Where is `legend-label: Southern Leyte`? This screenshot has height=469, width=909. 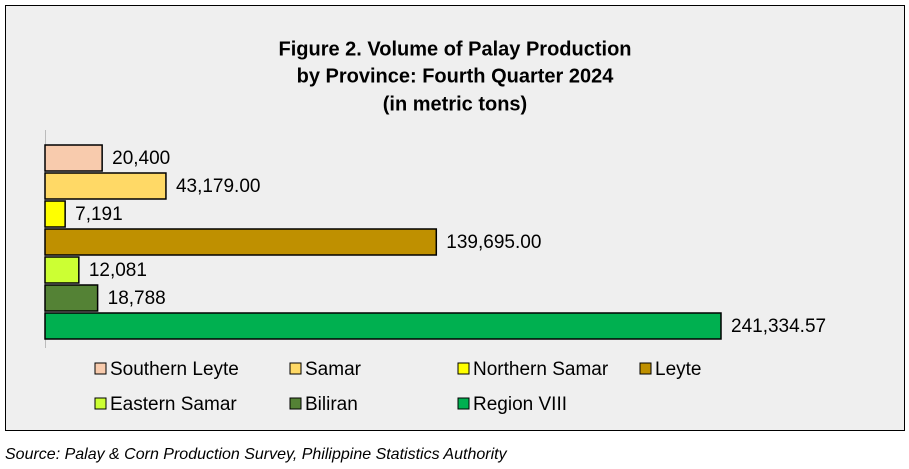
legend-label: Southern Leyte is located at coordinates (174, 369).